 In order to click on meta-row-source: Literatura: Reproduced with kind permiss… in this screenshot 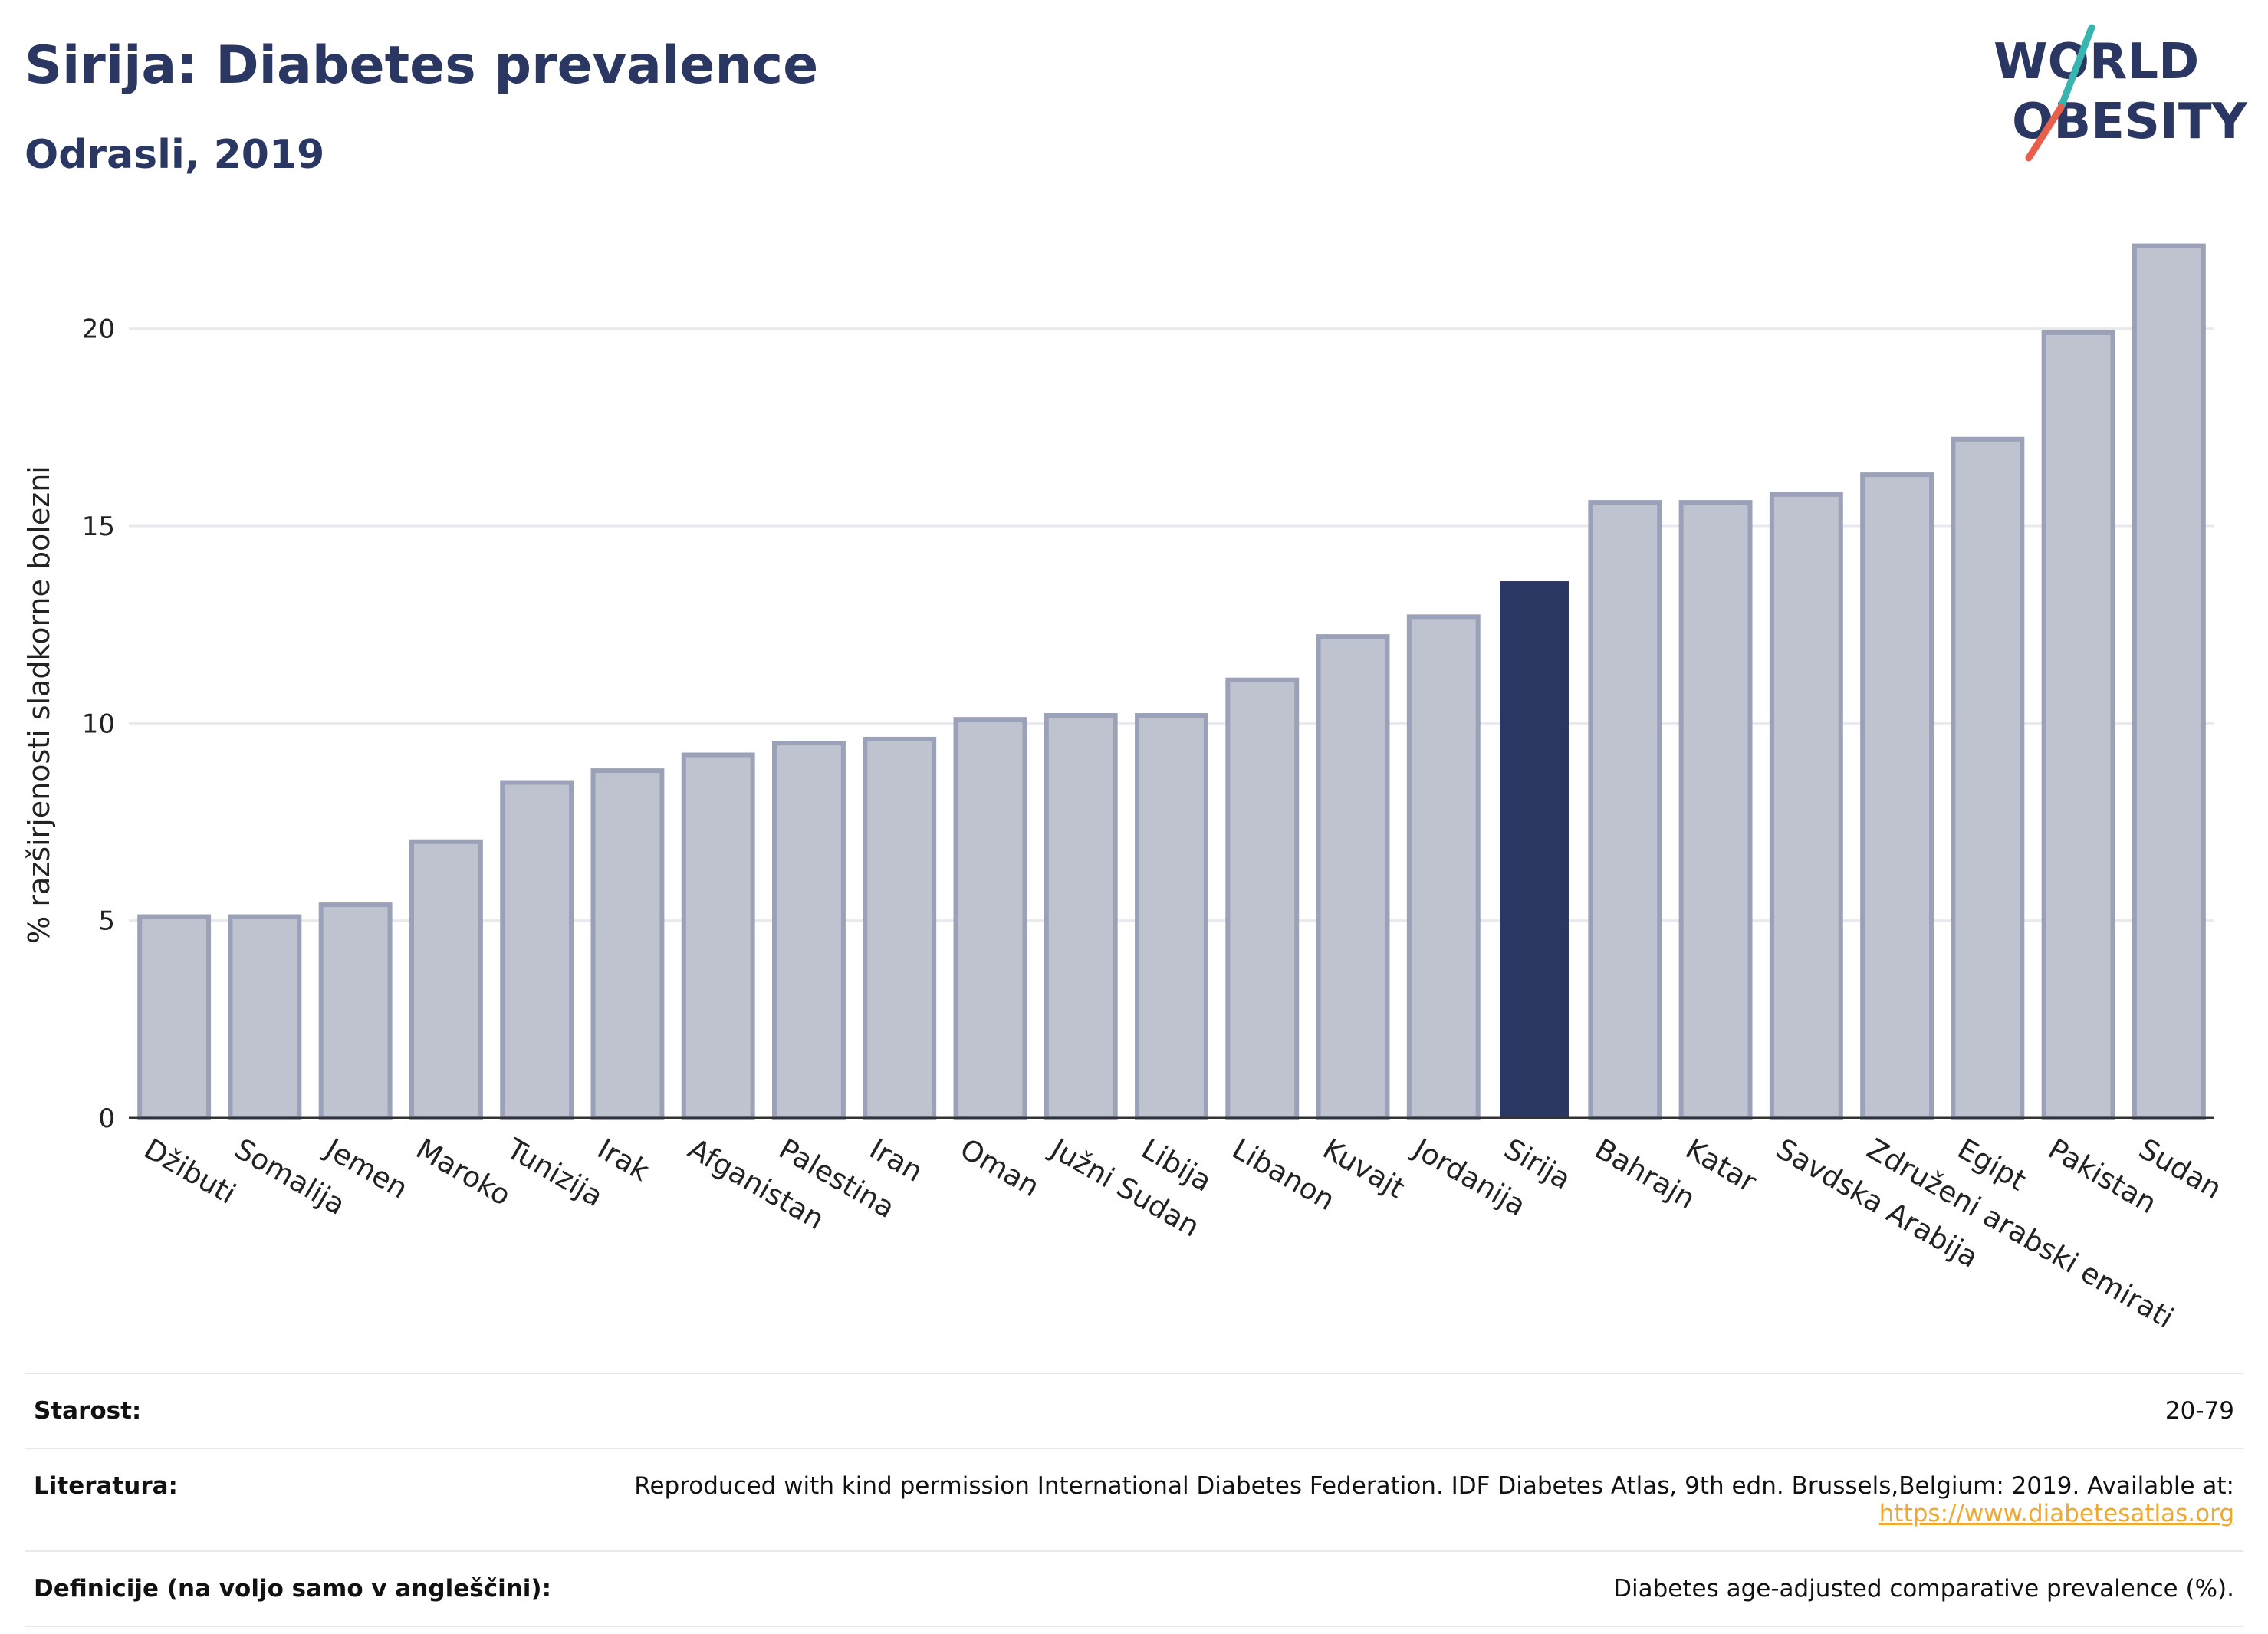, I will do `click(1134, 1499)`.